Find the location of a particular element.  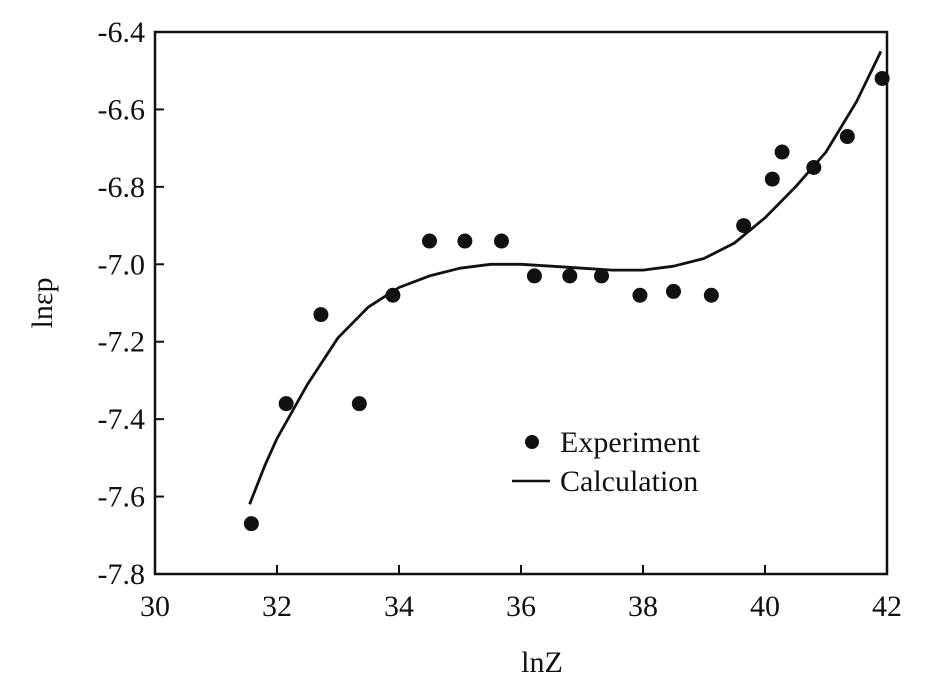

x-tick-label-3: 36 is located at coordinates (521, 606).